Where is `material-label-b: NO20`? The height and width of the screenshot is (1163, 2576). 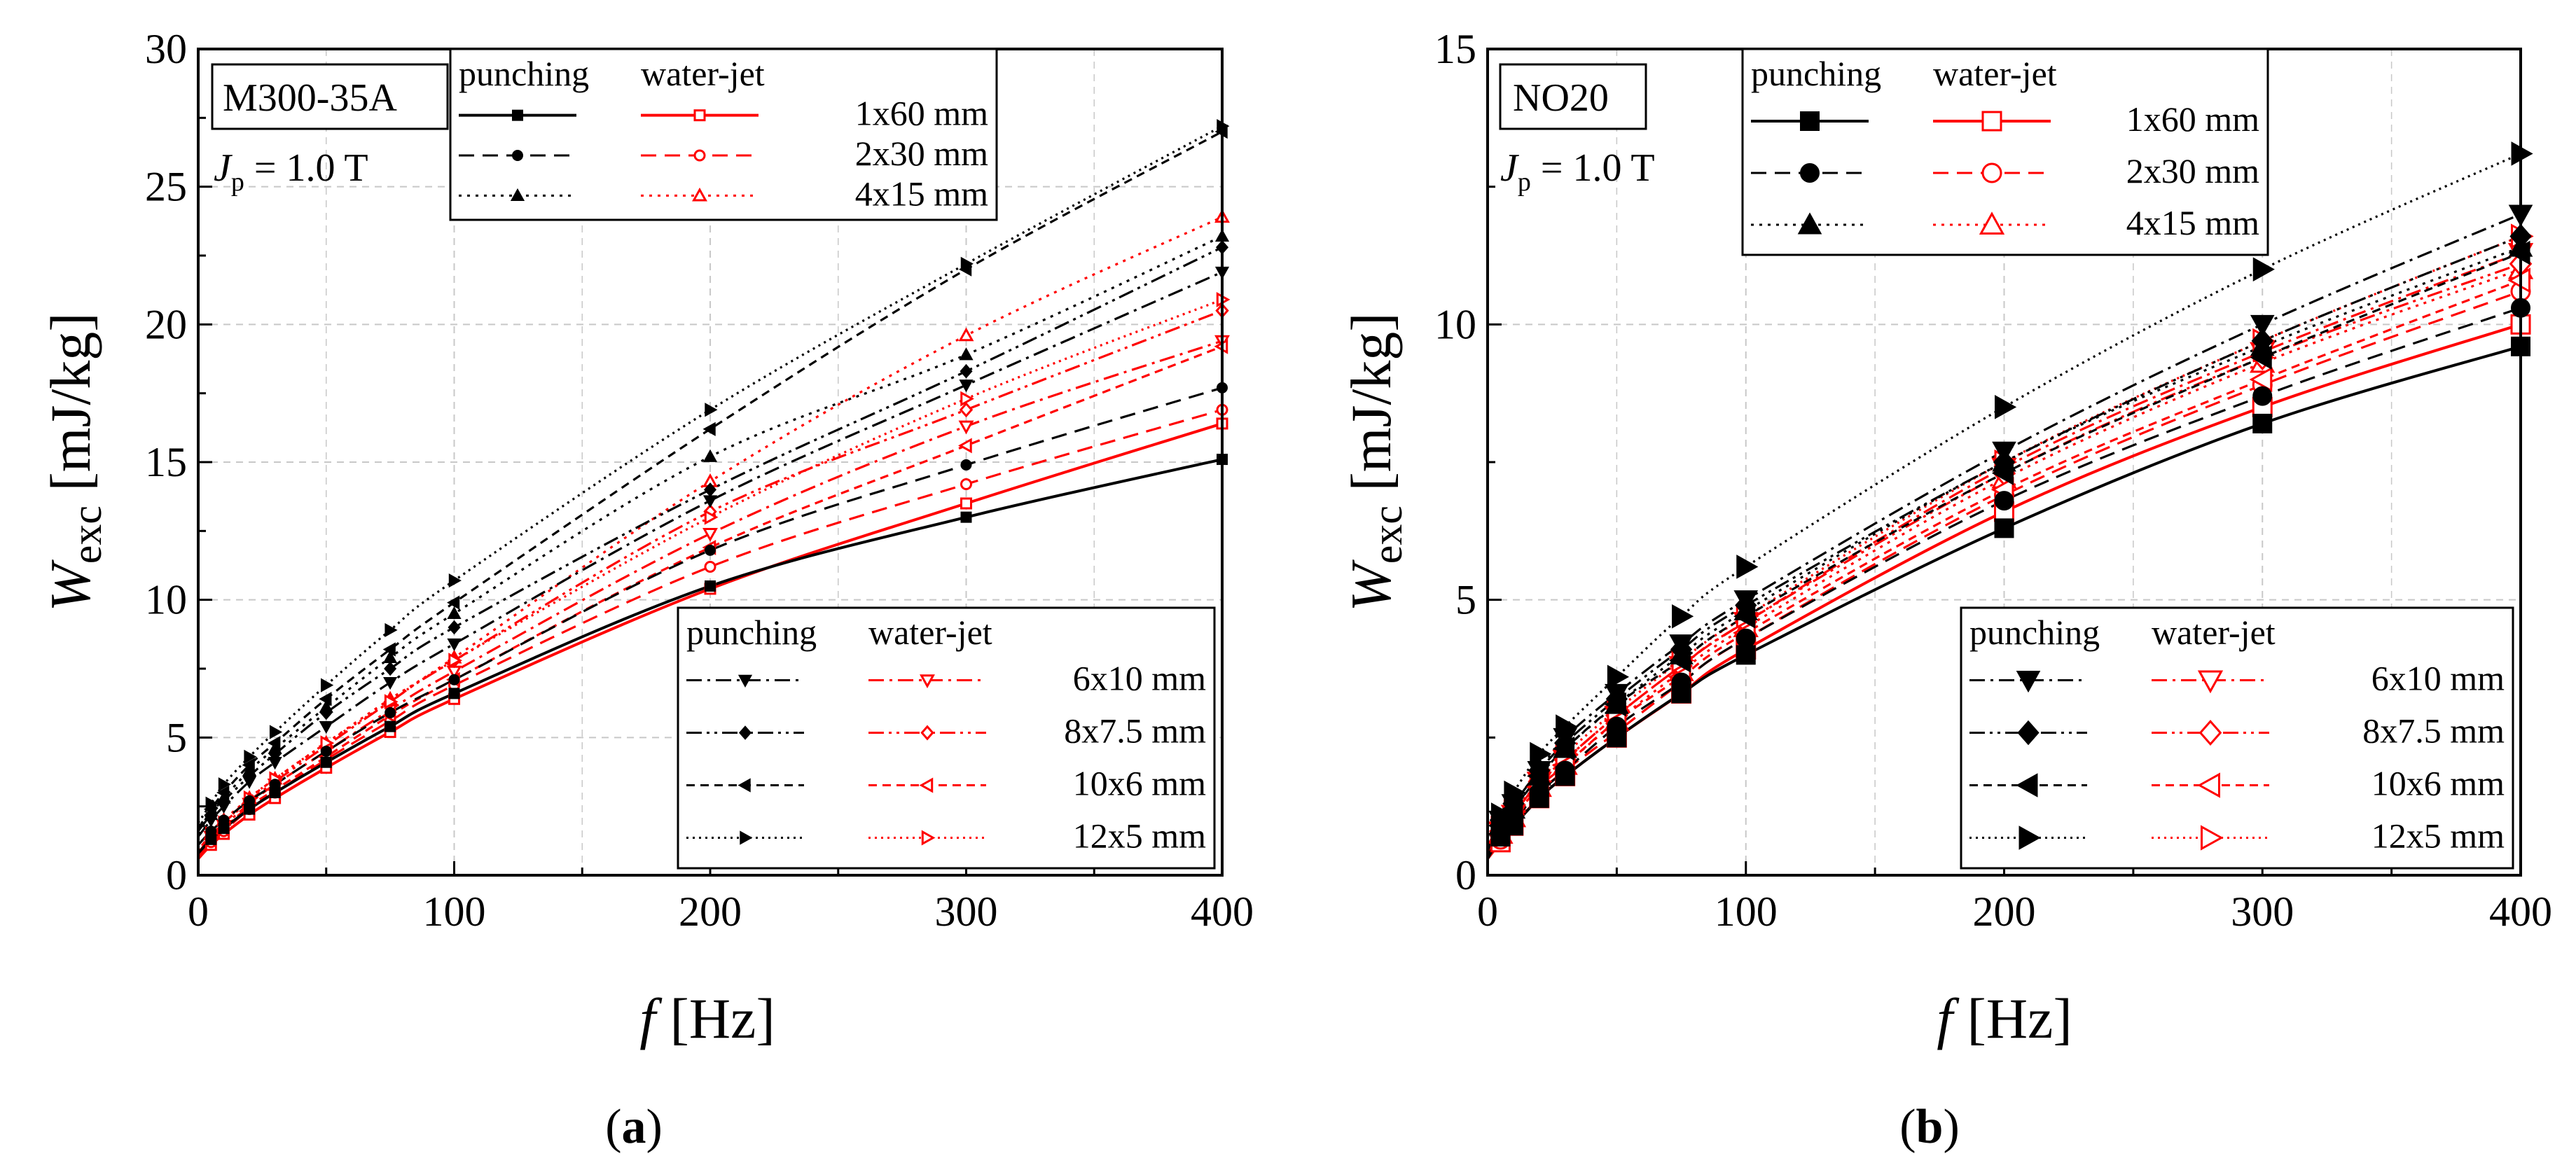
material-label-b: NO20 is located at coordinates (1561, 98).